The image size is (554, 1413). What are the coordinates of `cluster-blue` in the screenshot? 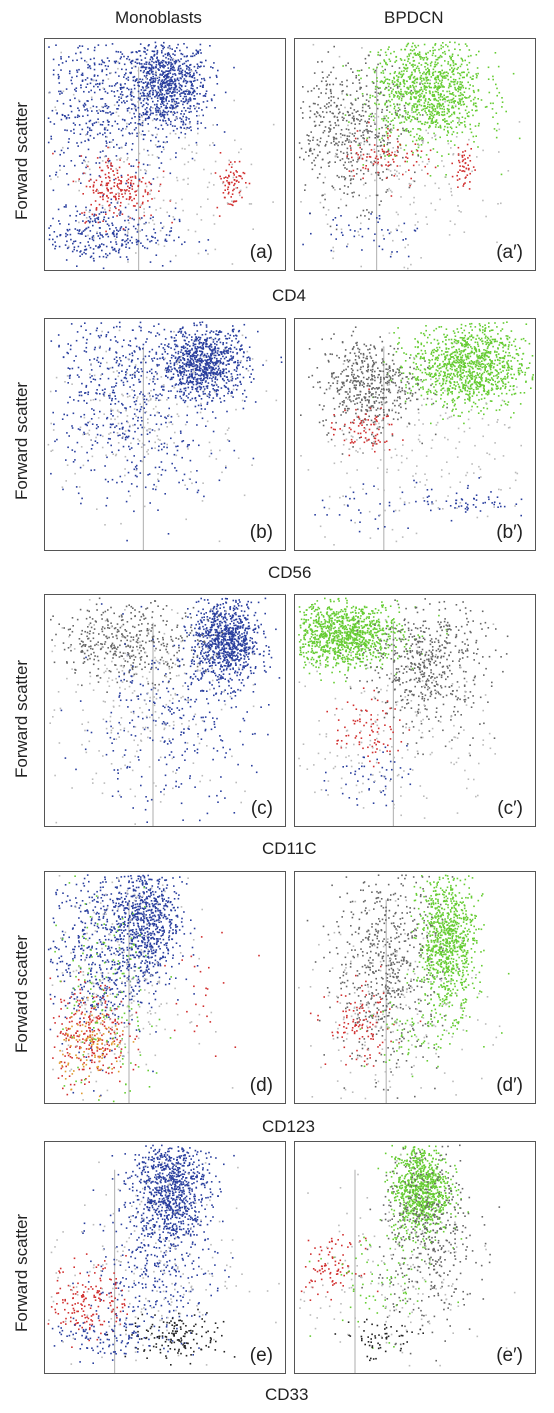 It's located at (210, 374).